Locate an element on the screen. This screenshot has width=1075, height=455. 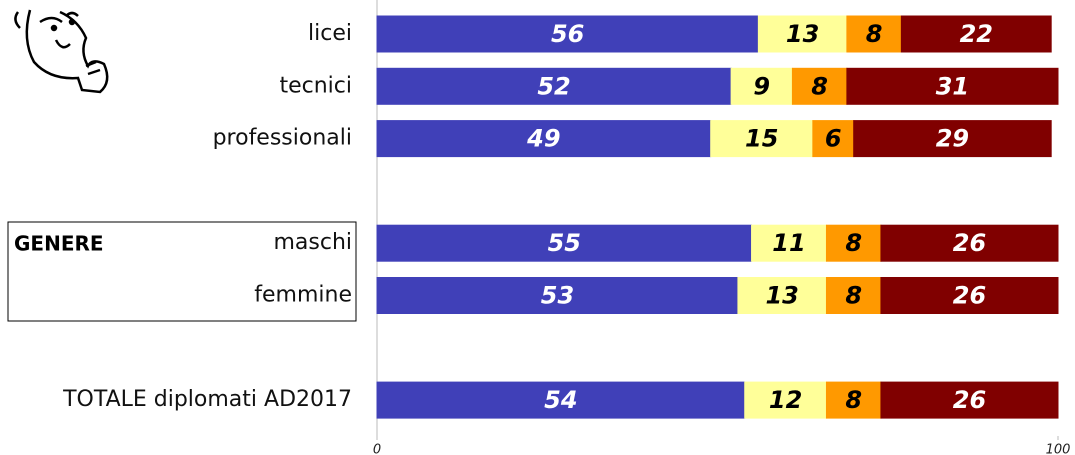
category-label: femmine is located at coordinates (303, 295).